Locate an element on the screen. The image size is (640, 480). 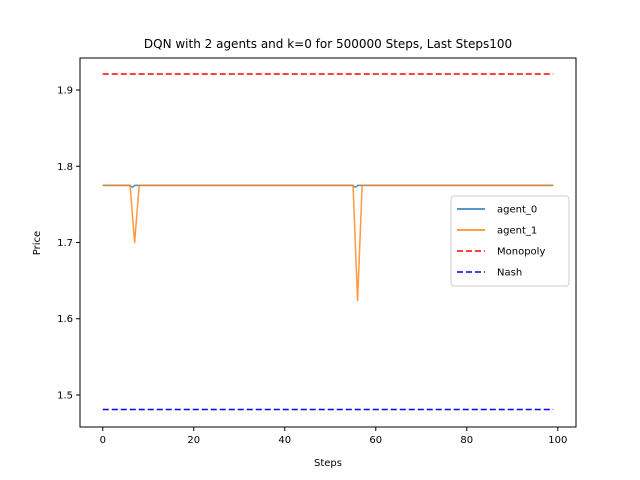
y-tick-label: 1.9 is located at coordinates (65, 91).